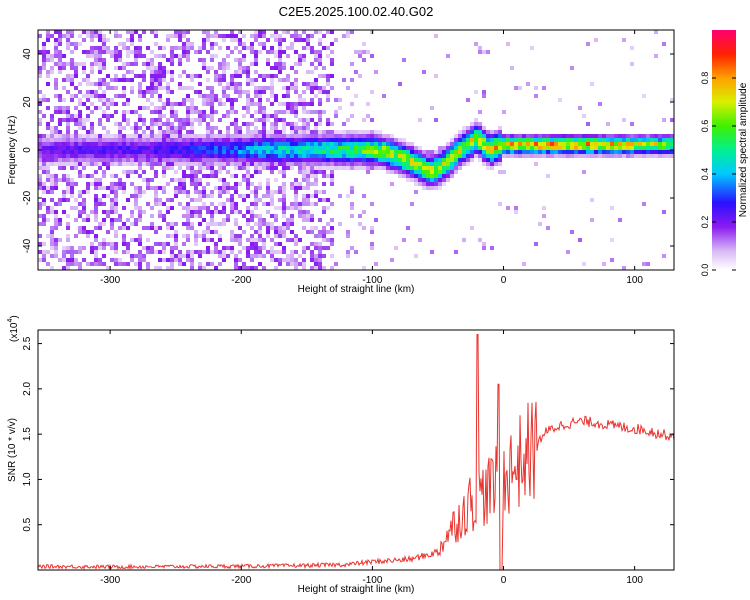 This screenshot has height=600, width=750. I want to click on colorbar-tick-label: 0.6, so click(705, 126).